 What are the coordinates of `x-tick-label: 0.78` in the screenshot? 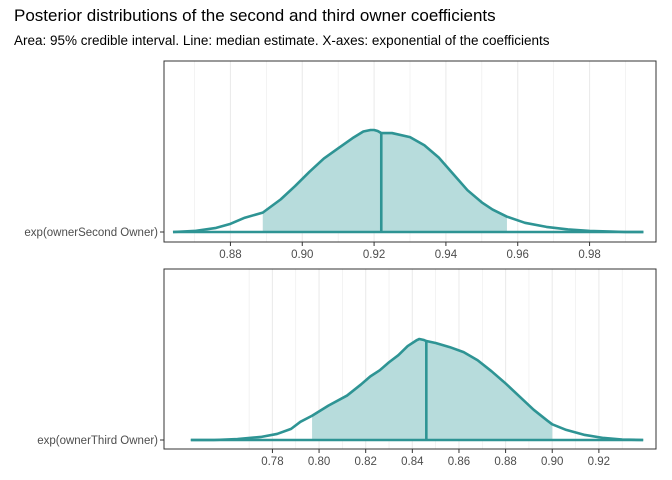 It's located at (272, 462).